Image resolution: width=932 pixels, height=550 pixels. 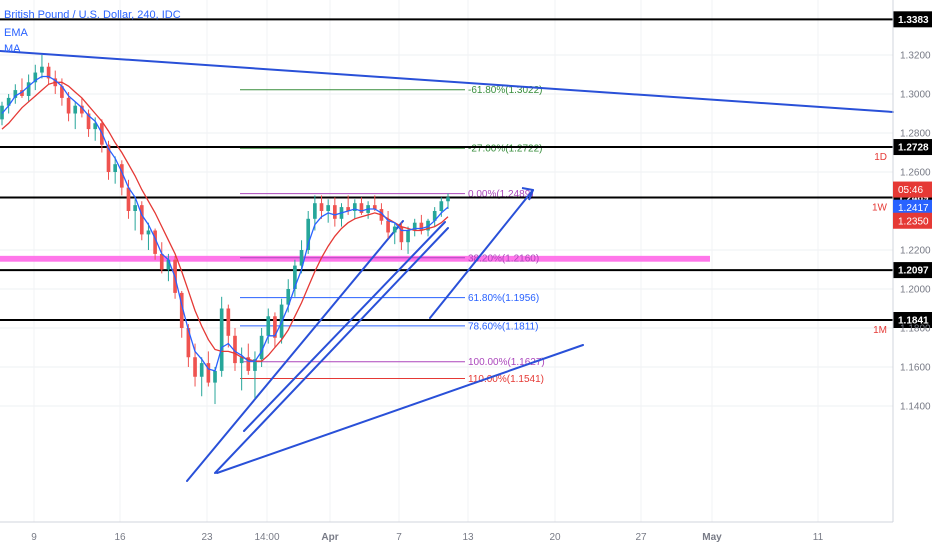 I want to click on price-tick-label: 1.1600, so click(x=915, y=368).